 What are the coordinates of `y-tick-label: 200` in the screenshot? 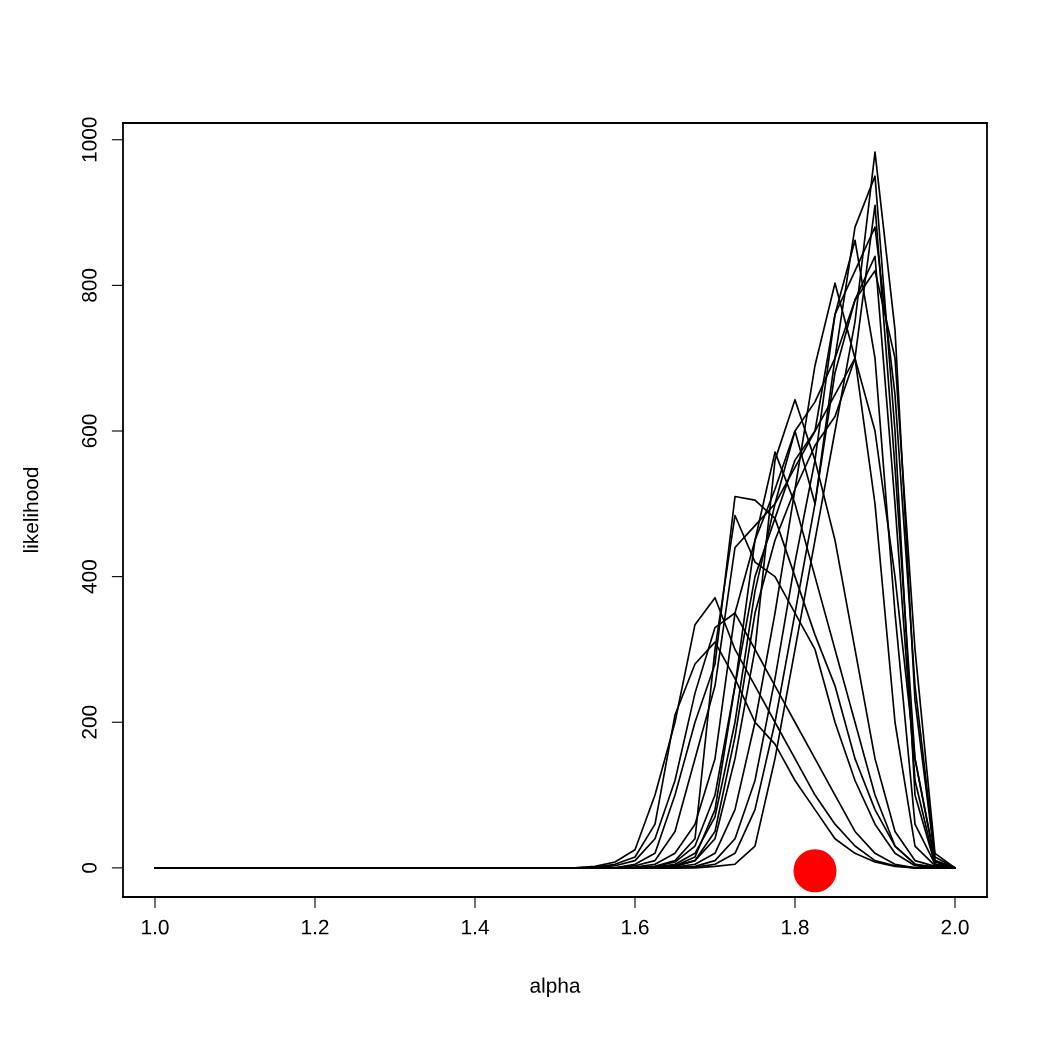 It's located at (89, 722).